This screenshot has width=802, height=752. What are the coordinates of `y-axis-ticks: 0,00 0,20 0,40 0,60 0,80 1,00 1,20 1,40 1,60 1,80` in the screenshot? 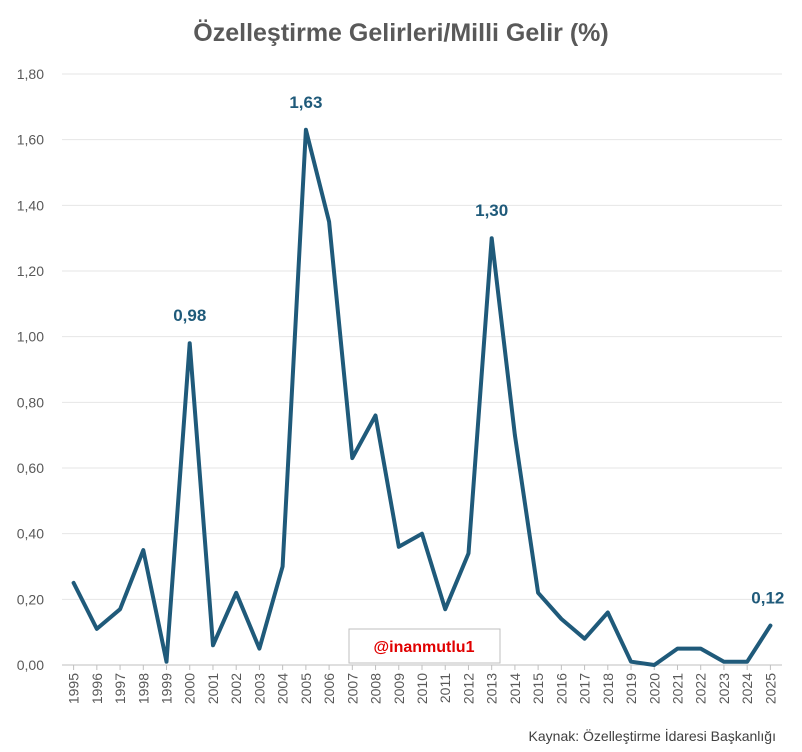 It's located at (30, 369).